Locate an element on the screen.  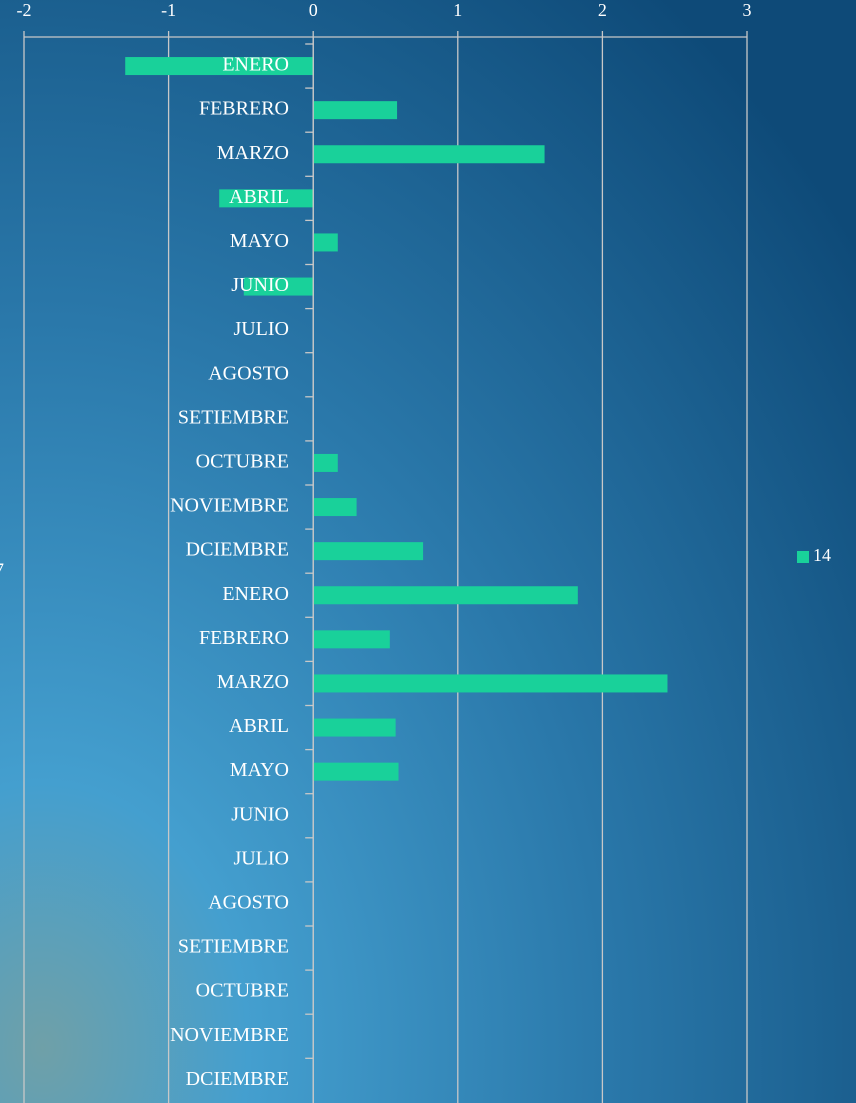
legend-swatch is located at coordinates (803, 557).